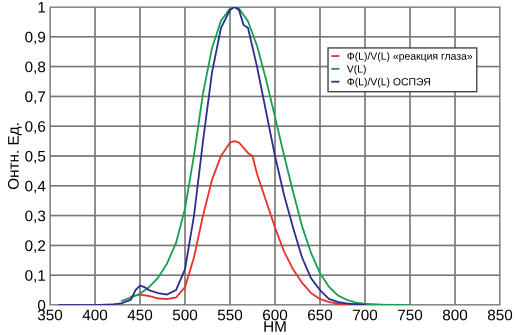  I want to click on x-tick-label: 650, so click(320, 315).